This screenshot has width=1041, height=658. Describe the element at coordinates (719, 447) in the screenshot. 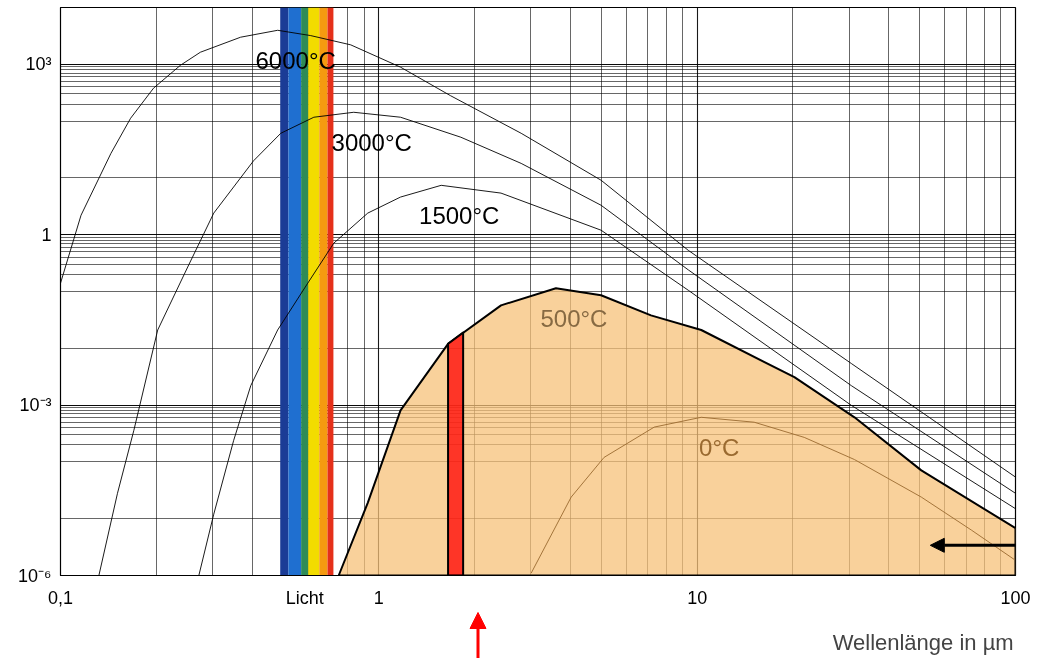

I see `series-label: 0°C` at that location.